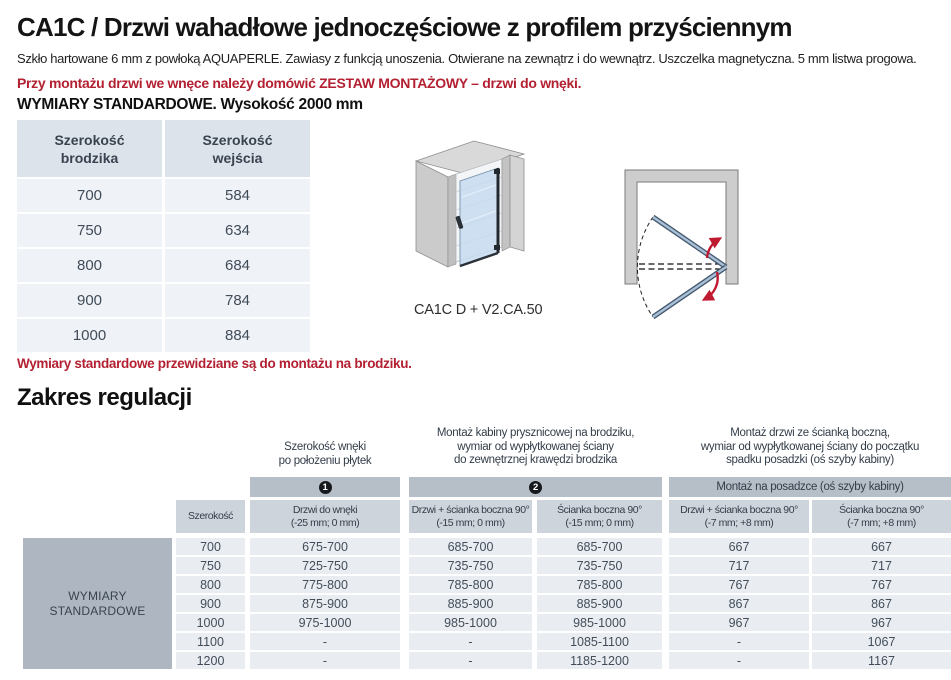 The height and width of the screenshot is (680, 951). What do you see at coordinates (325, 516) in the screenshot?
I see `subheader-niche-door: Drzwi do wnęki (-25 mm; 0 mm)` at bounding box center [325, 516].